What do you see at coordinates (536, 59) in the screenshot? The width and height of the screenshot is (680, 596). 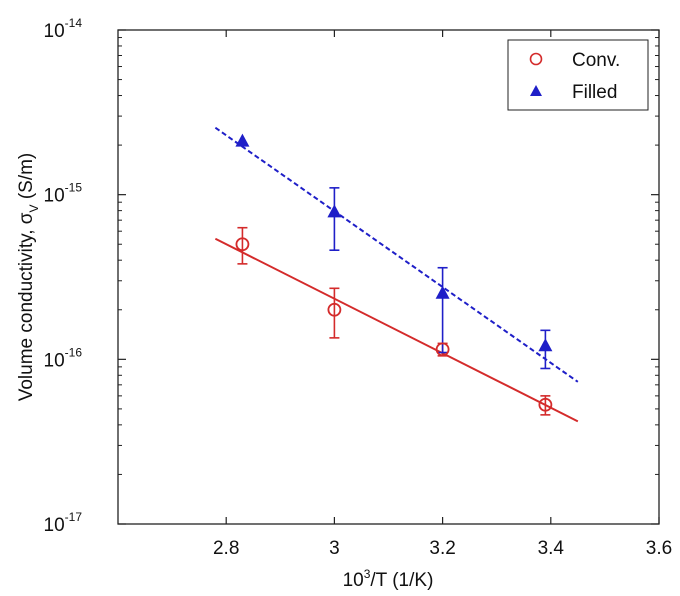 I see `legend-marker-conv` at bounding box center [536, 59].